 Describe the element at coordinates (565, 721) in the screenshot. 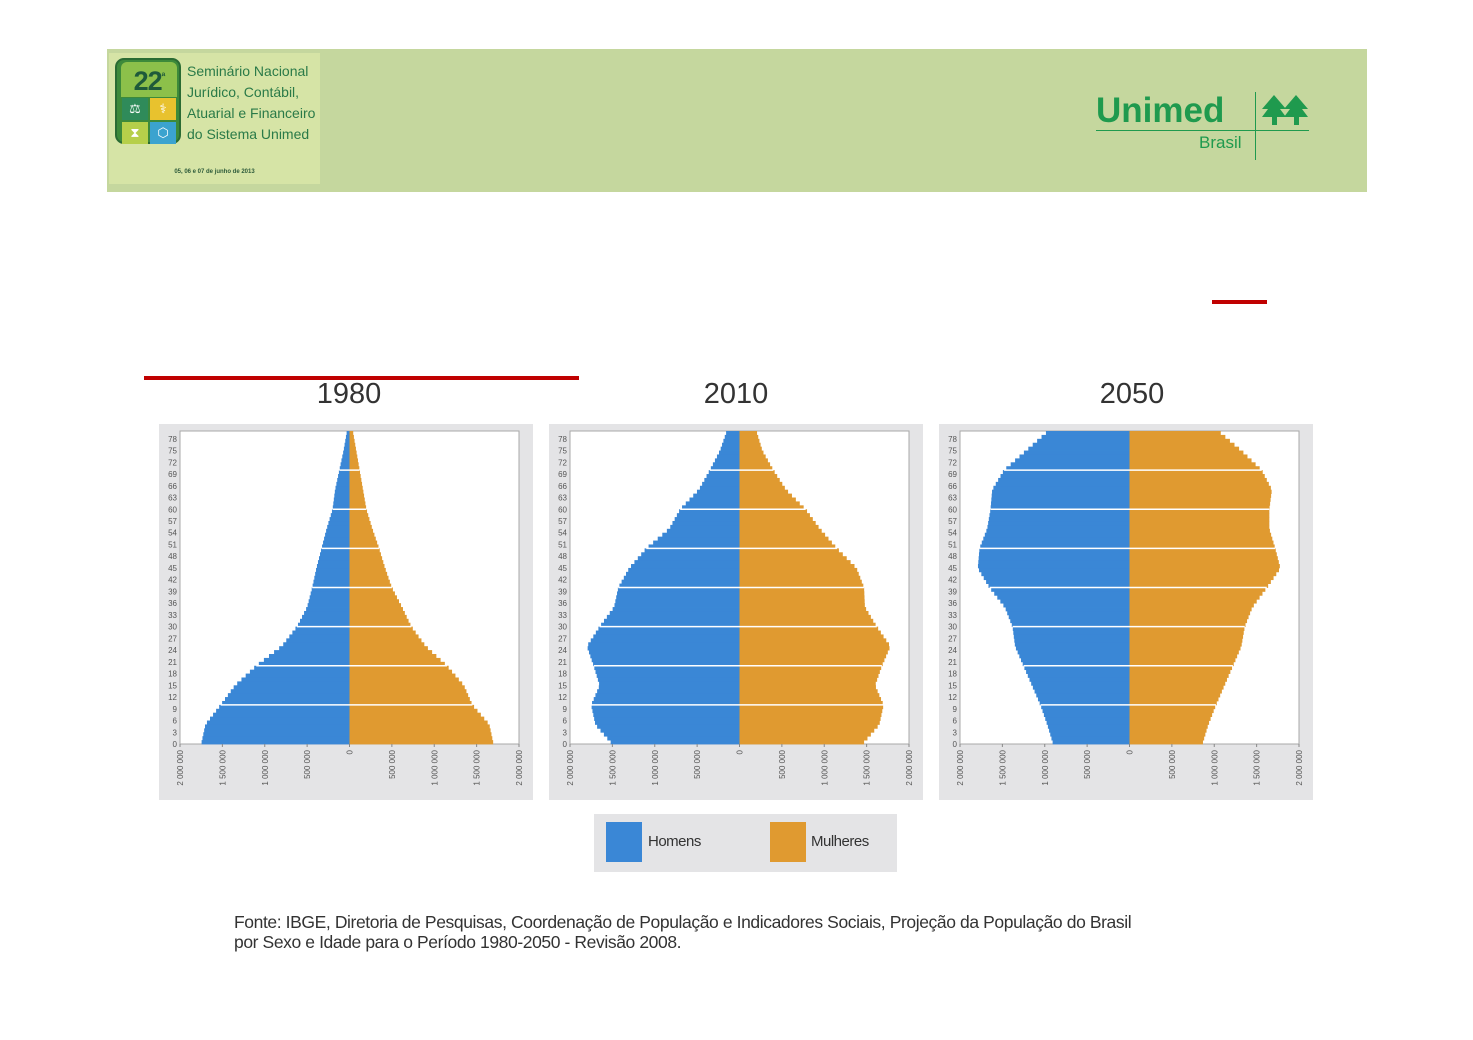

I see `y-tick-label: 6` at that location.